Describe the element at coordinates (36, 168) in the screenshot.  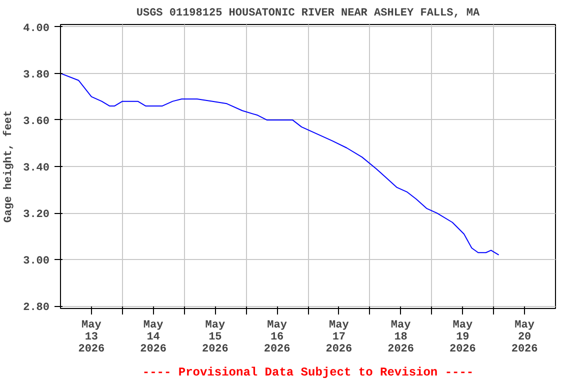
I see `y-tick-label: 3.40` at that location.